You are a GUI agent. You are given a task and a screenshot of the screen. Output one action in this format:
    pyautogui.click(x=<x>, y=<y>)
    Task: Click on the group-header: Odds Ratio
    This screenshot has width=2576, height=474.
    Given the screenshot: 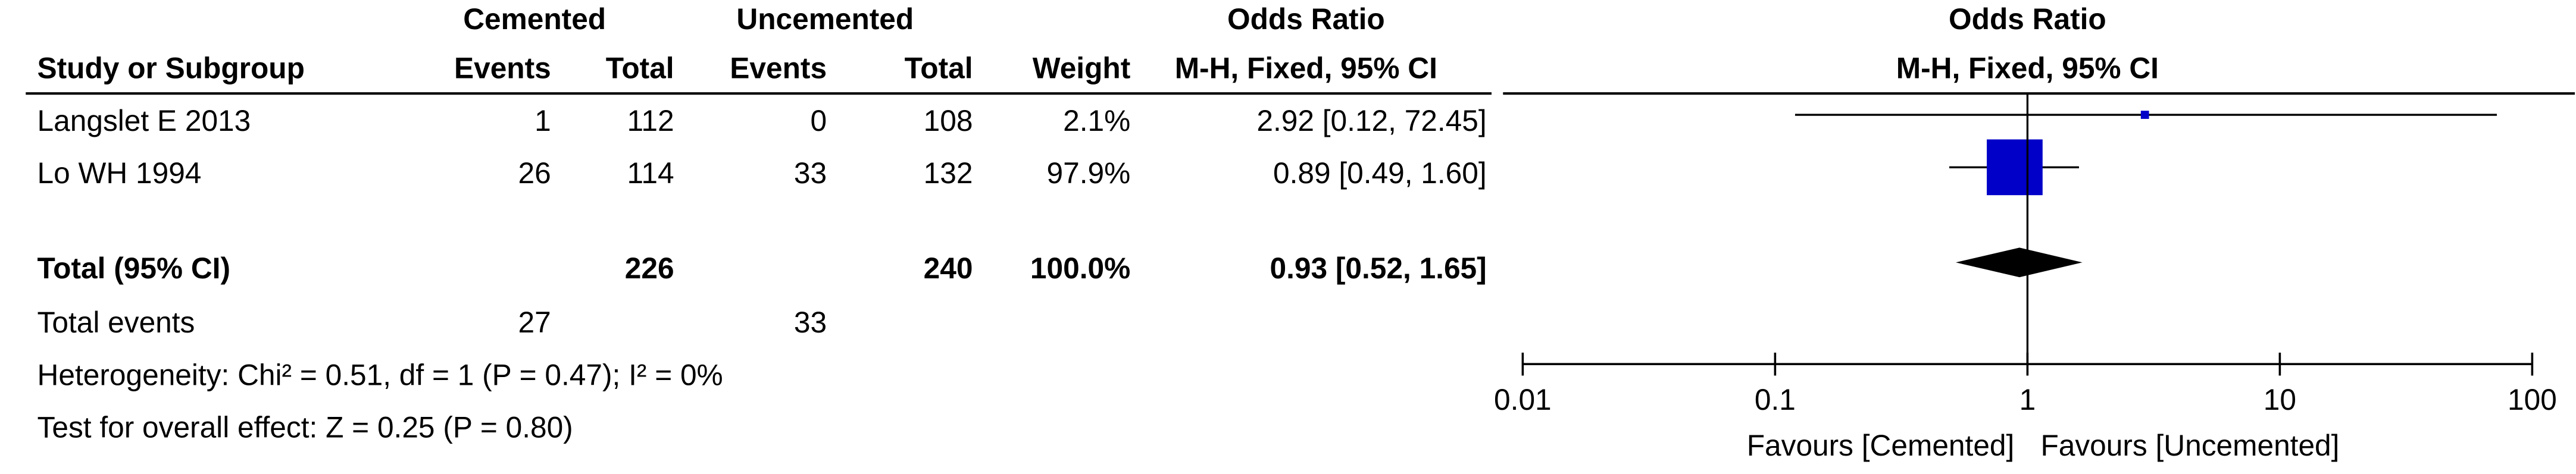 What is the action you would take?
    pyautogui.click(x=1306, y=19)
    